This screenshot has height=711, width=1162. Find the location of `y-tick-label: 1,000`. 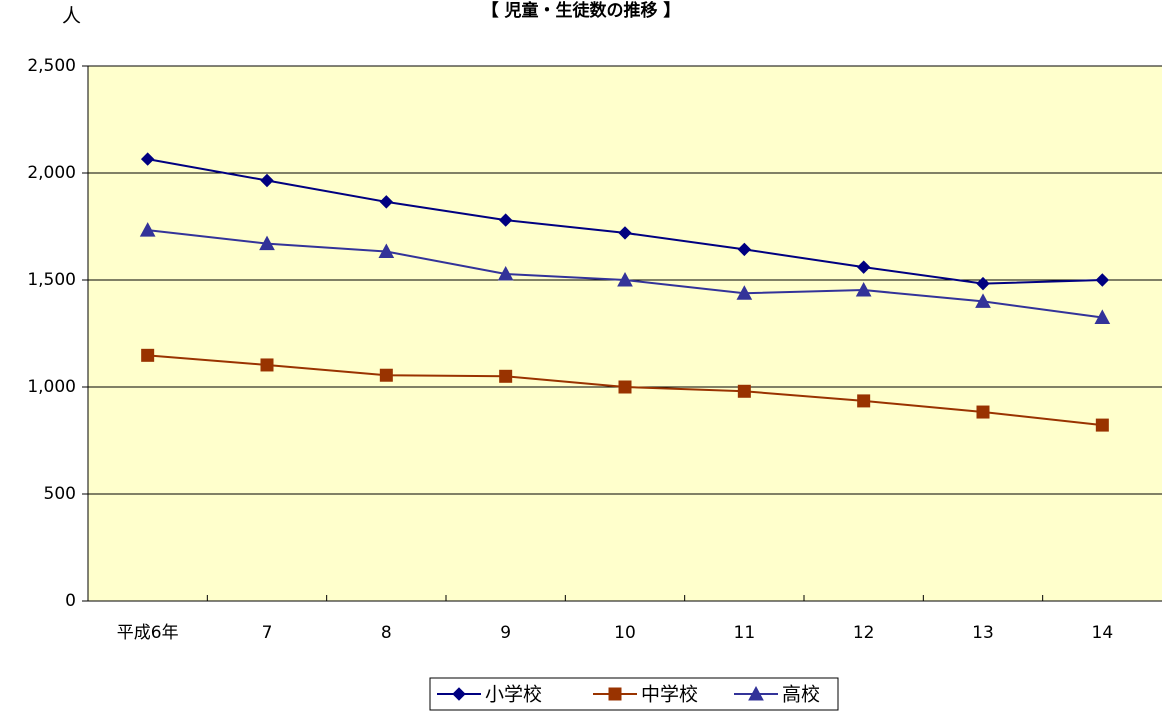

y-tick-label: 1,000 is located at coordinates (51, 387).